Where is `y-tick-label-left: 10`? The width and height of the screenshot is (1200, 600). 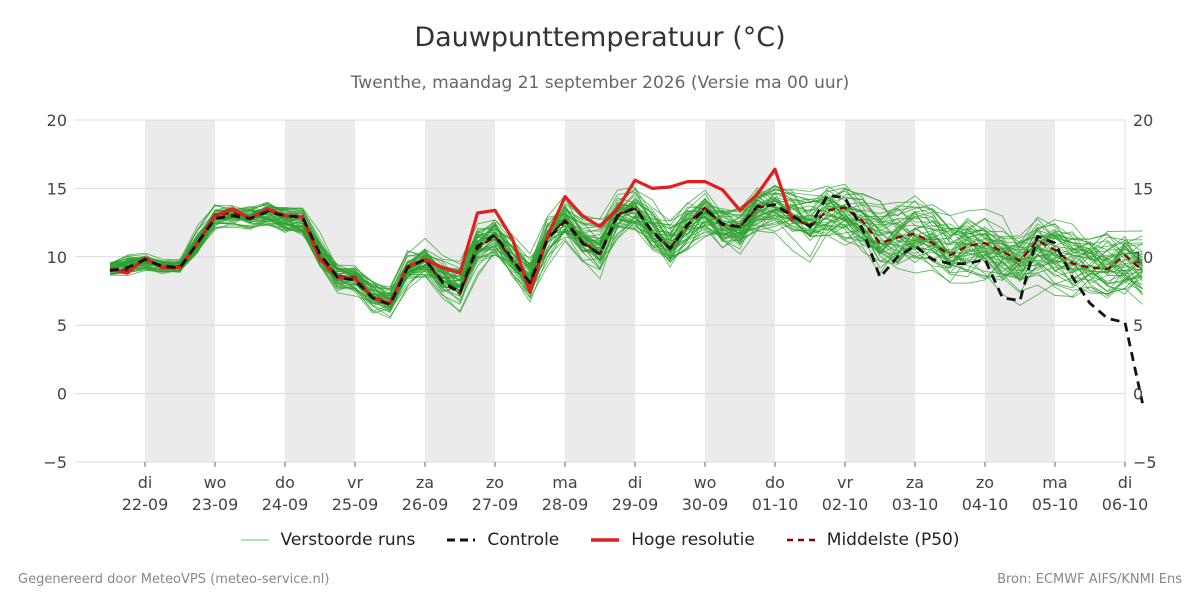 y-tick-label-left: 10 is located at coordinates (57, 257).